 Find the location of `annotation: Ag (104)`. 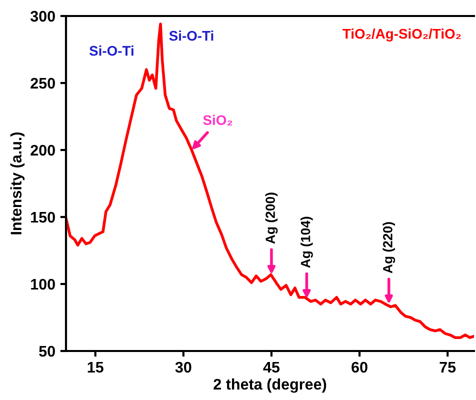

annotation: Ag (104) is located at coordinates (306, 242).